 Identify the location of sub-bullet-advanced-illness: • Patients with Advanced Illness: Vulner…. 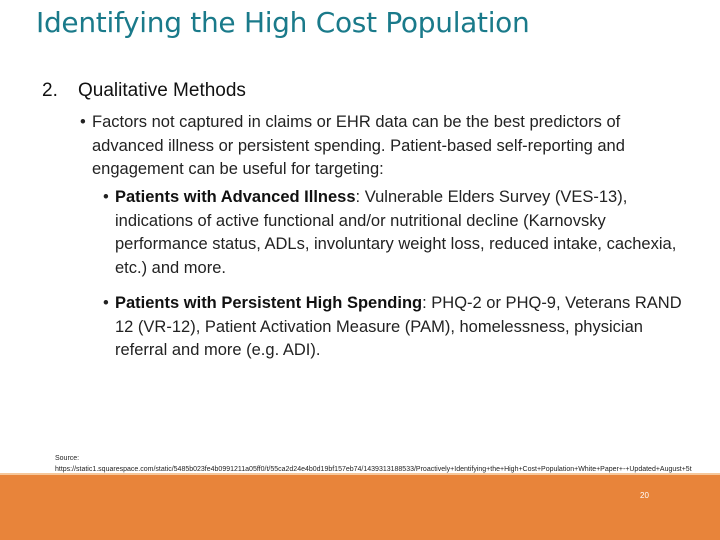
(394, 233).